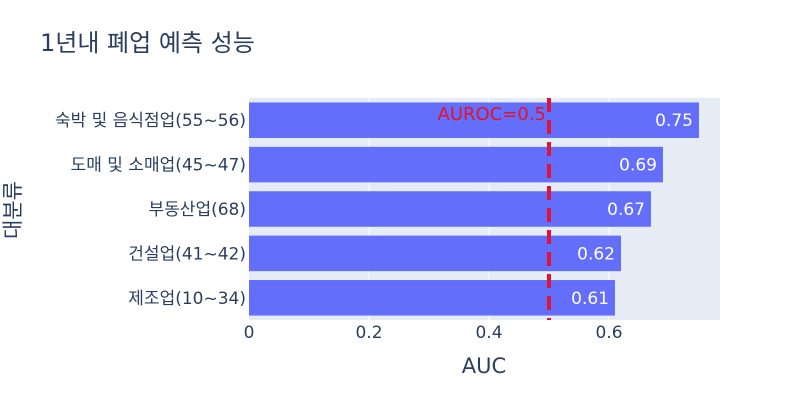 Image resolution: width=800 pixels, height=400 pixels. What do you see at coordinates (158, 166) in the screenshot?
I see `y-tick-label: 도매 및 소매업(45~47)` at bounding box center [158, 166].